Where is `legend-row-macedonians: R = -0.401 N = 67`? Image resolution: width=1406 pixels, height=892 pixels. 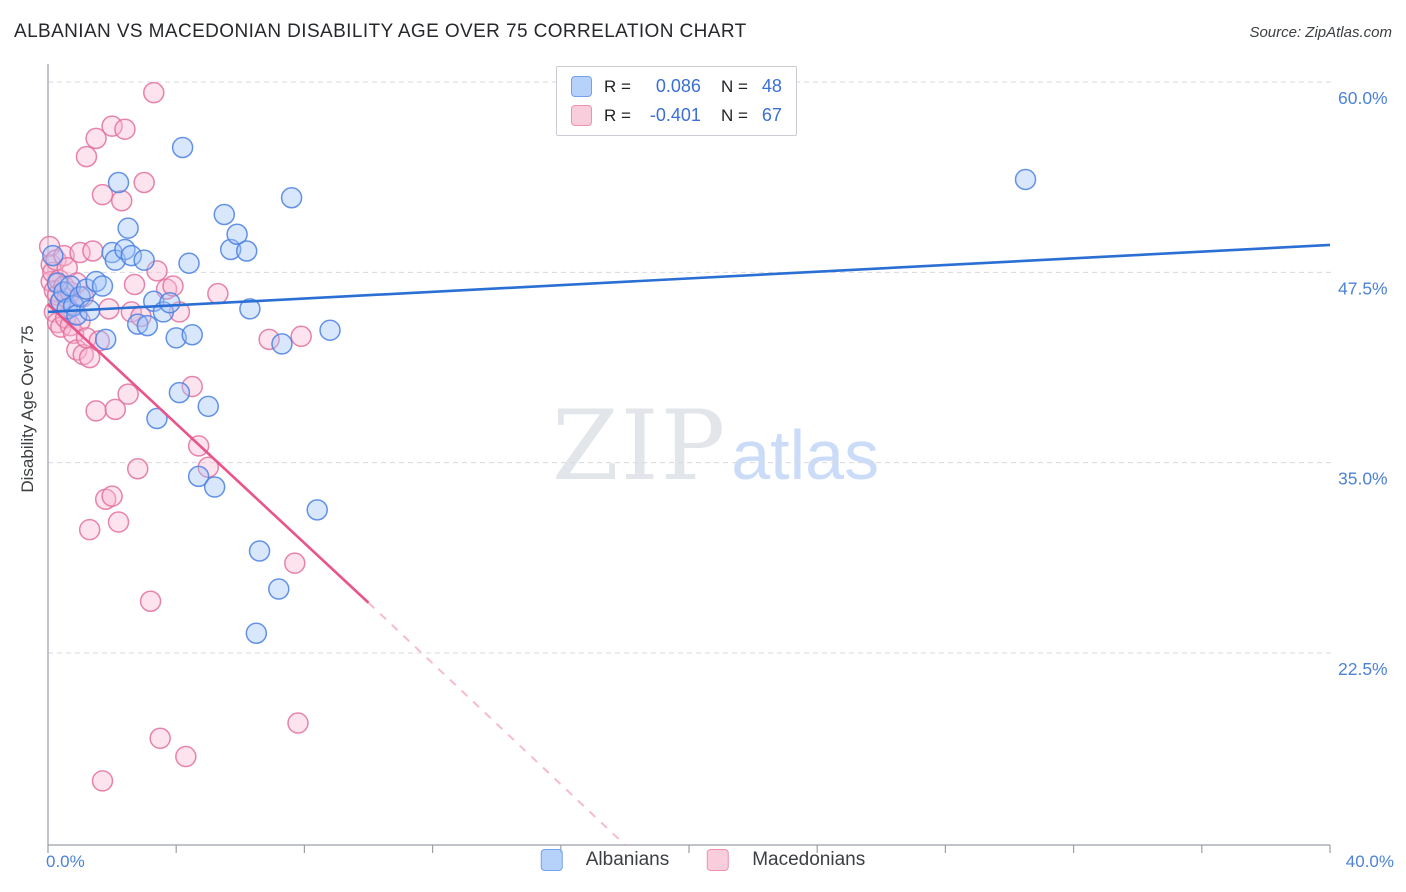
legend-row-macedonians: R = -0.401 N = 67 is located at coordinates (676, 115).